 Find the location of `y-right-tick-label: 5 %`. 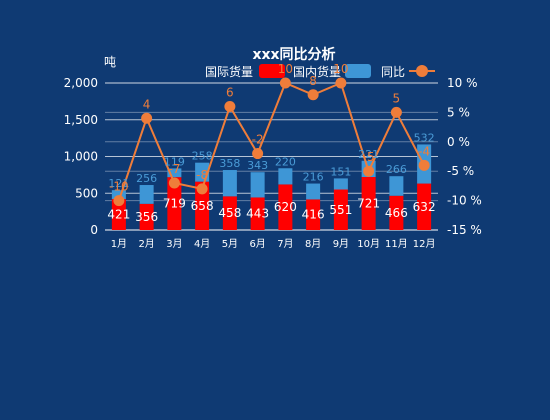

y-right-tick-label: 5 % is located at coordinates (458, 112).